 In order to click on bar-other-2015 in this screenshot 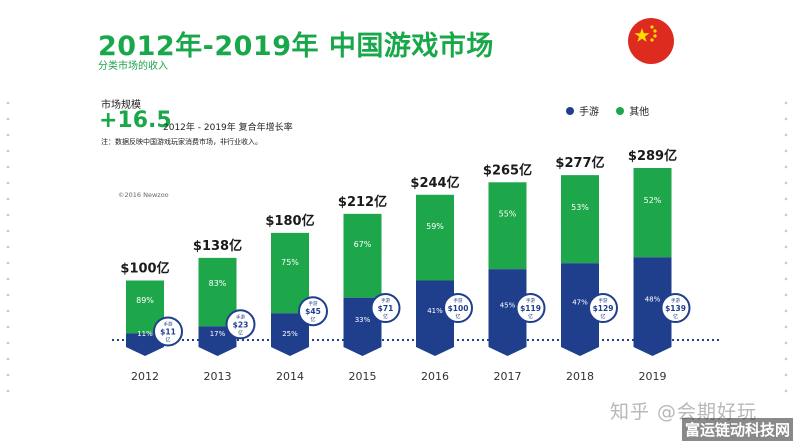, I will do `click(362, 255)`.